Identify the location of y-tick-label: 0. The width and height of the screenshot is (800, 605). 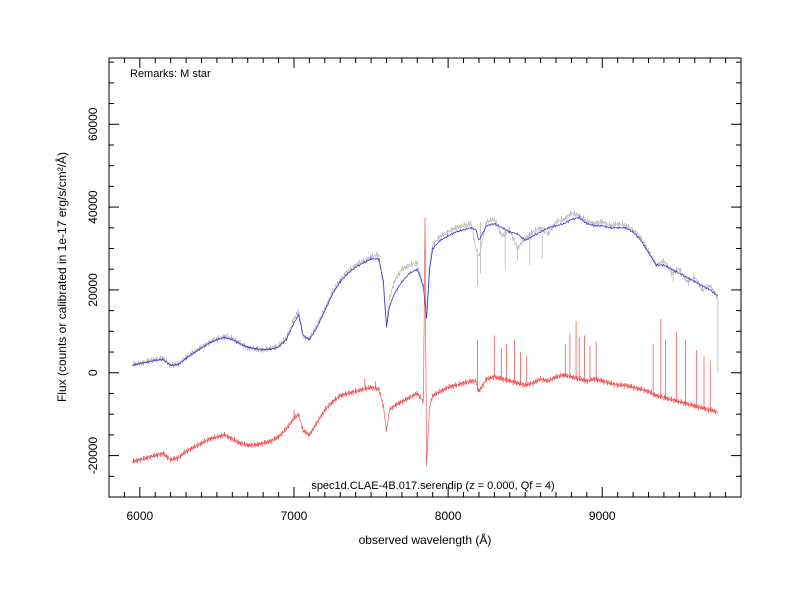
(93, 372).